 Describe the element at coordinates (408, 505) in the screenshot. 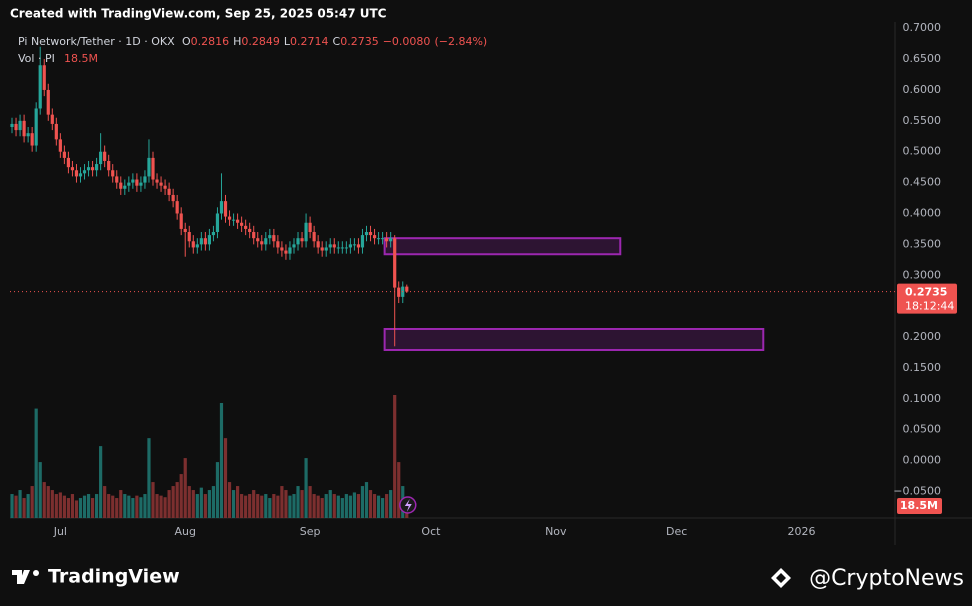

I see `event-marker-icon` at that location.